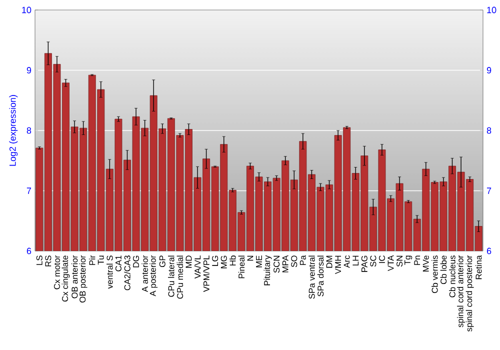 This screenshot has height=350, width=500. Describe the element at coordinates (241, 267) in the screenshot. I see `x-tick-label: Pineal` at that location.